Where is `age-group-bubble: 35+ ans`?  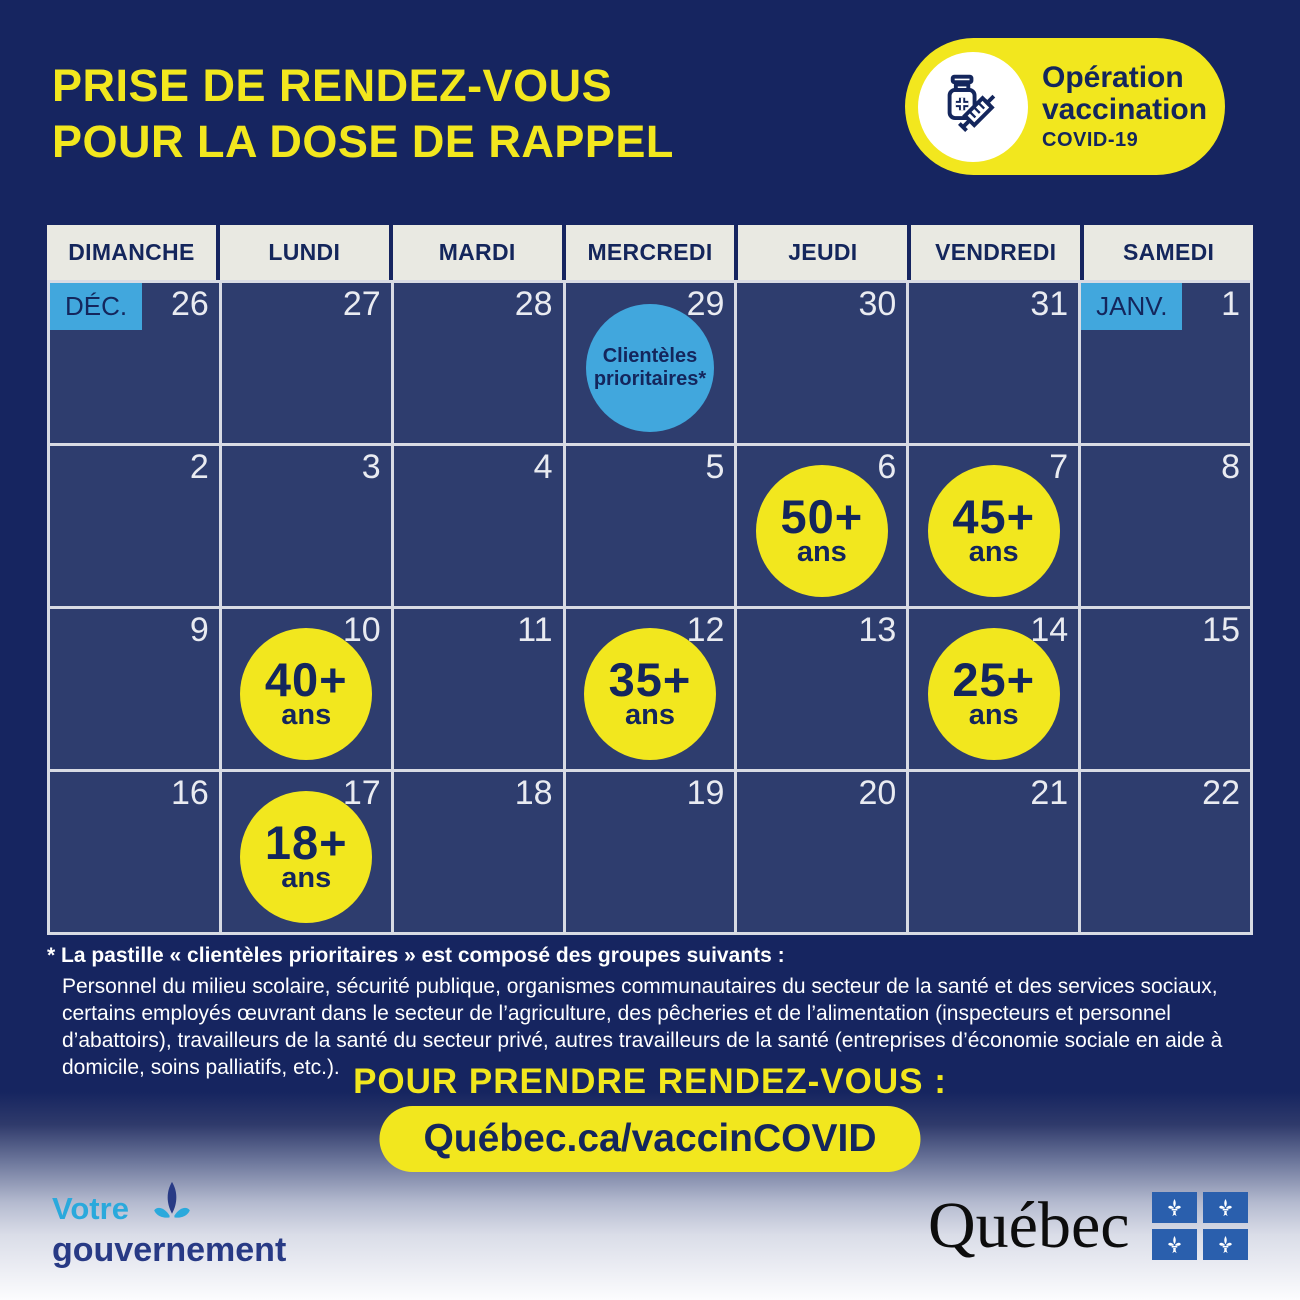
age-group-bubble: 35+ ans is located at coordinates (649, 693).